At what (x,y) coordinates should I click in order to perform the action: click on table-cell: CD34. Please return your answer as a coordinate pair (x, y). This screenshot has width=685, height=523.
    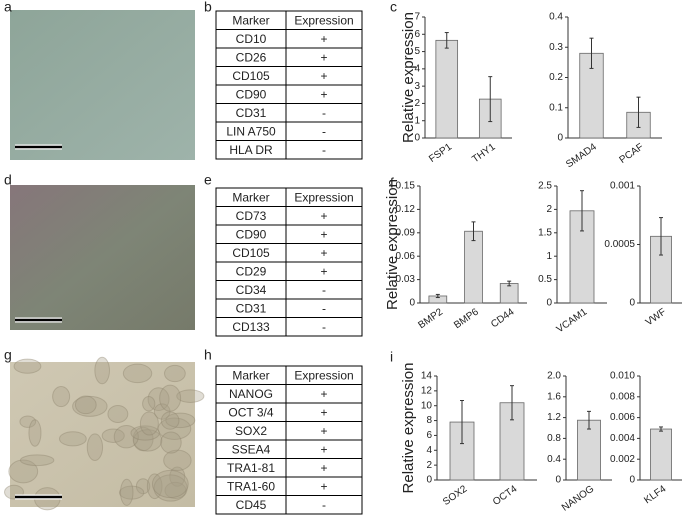
    Looking at the image, I should click on (251, 290).